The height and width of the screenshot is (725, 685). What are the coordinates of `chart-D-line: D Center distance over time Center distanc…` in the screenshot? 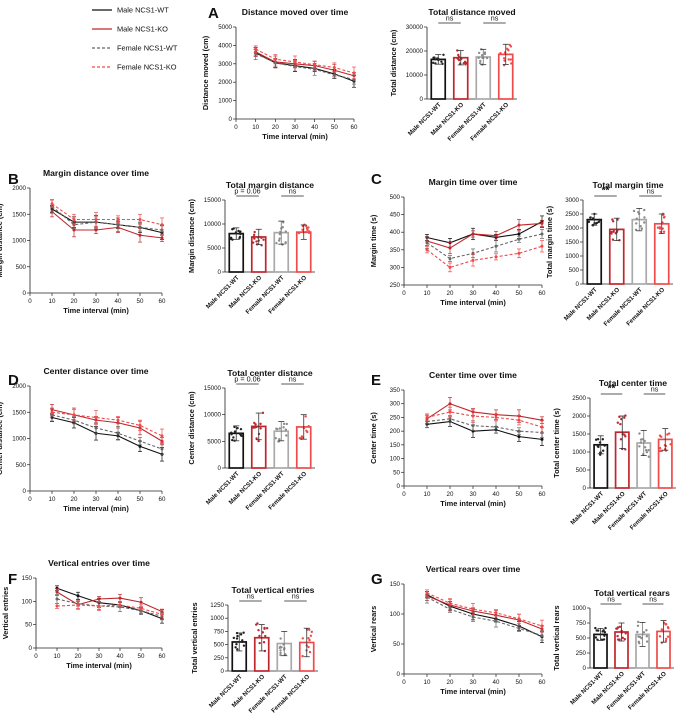 It's located at (83, 439).